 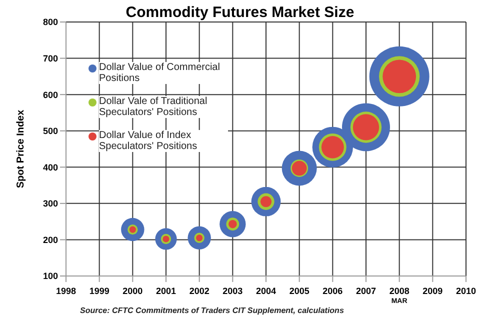 I want to click on legend-label: Dollar Value of Index Speculators' Positions, so click(x=163, y=141).